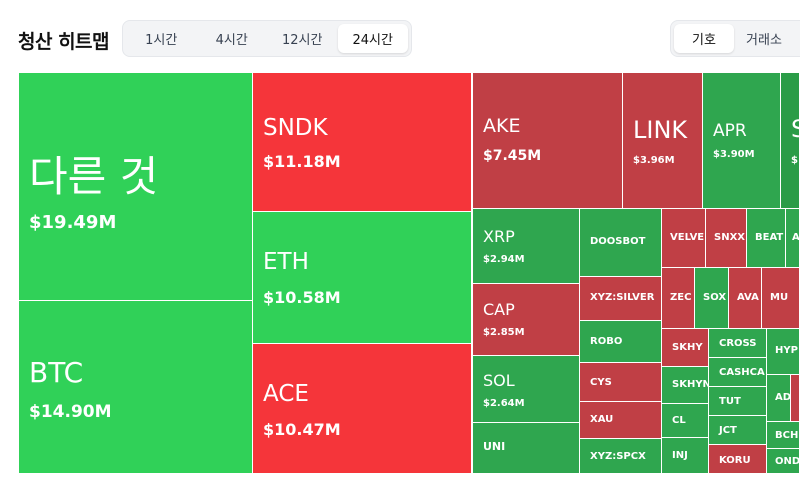  What do you see at coordinates (499, 309) in the screenshot?
I see `tile-symbol: CAP` at bounding box center [499, 309].